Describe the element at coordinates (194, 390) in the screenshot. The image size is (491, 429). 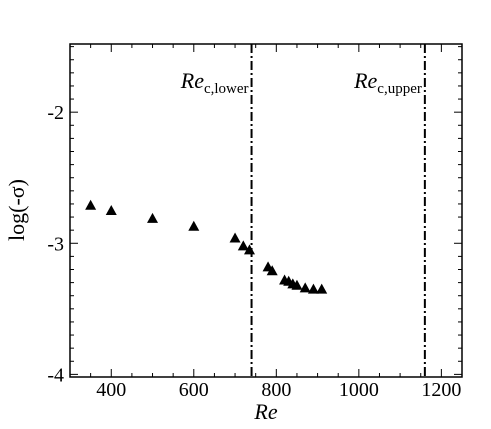
I see `x-tick-label: 600` at that location.